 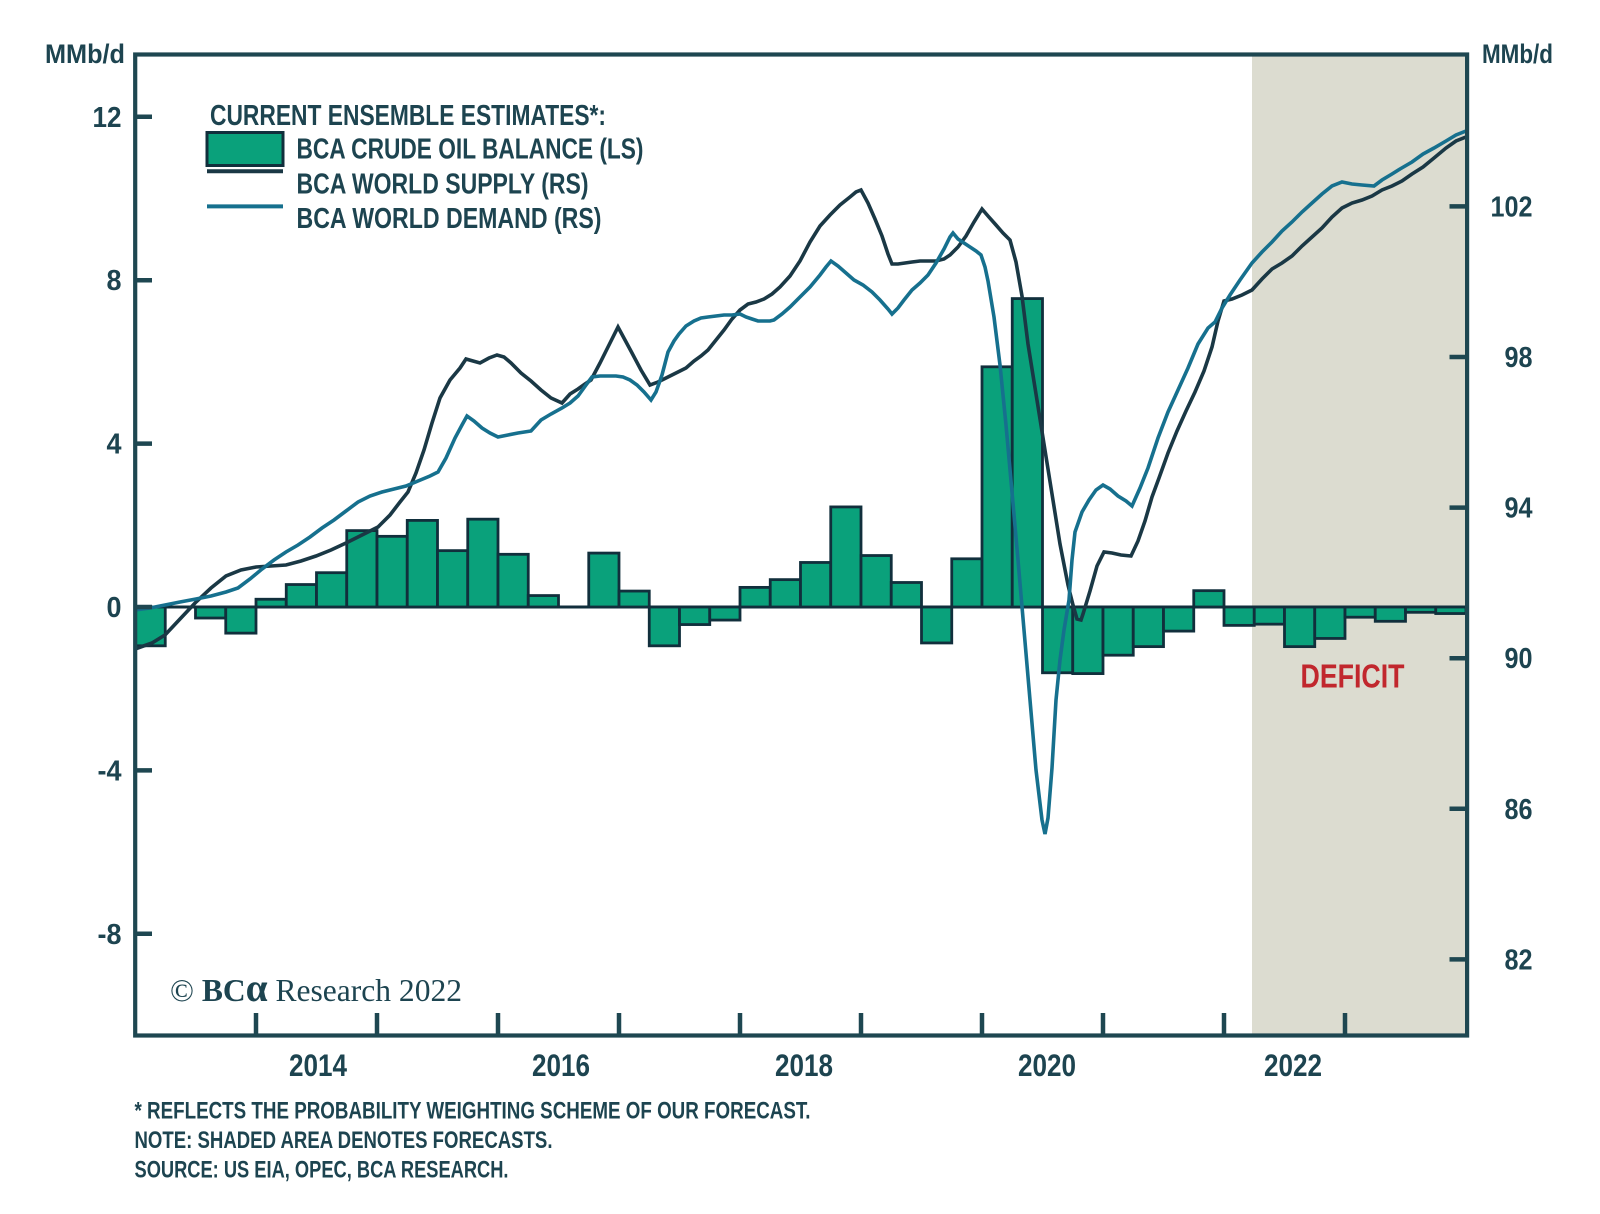 I want to click on svg-text: 94, so click(x=1519, y=509).